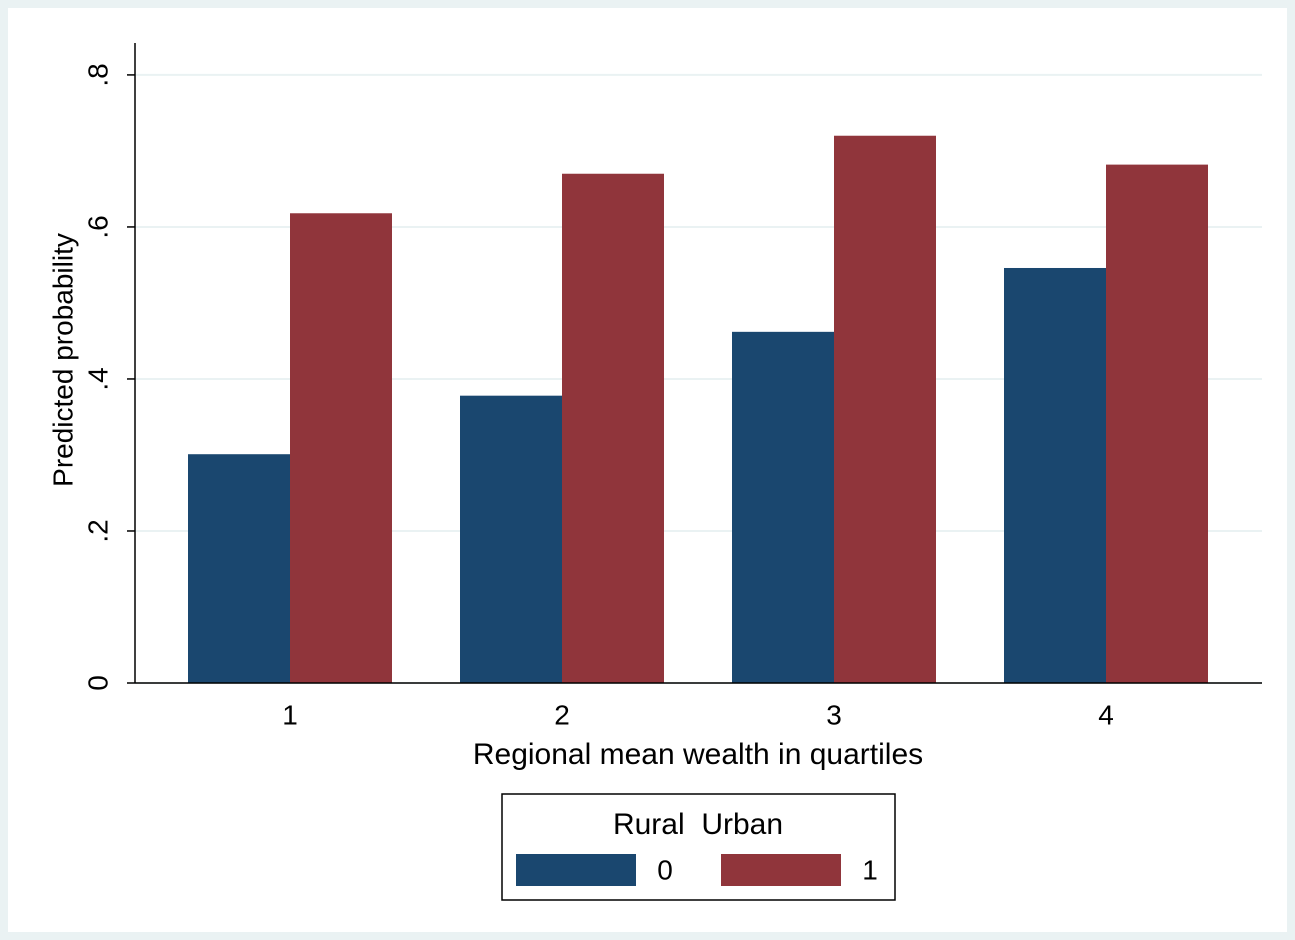 The height and width of the screenshot is (940, 1295). What do you see at coordinates (698, 824) in the screenshot?
I see `legend-title: Rural Urban` at bounding box center [698, 824].